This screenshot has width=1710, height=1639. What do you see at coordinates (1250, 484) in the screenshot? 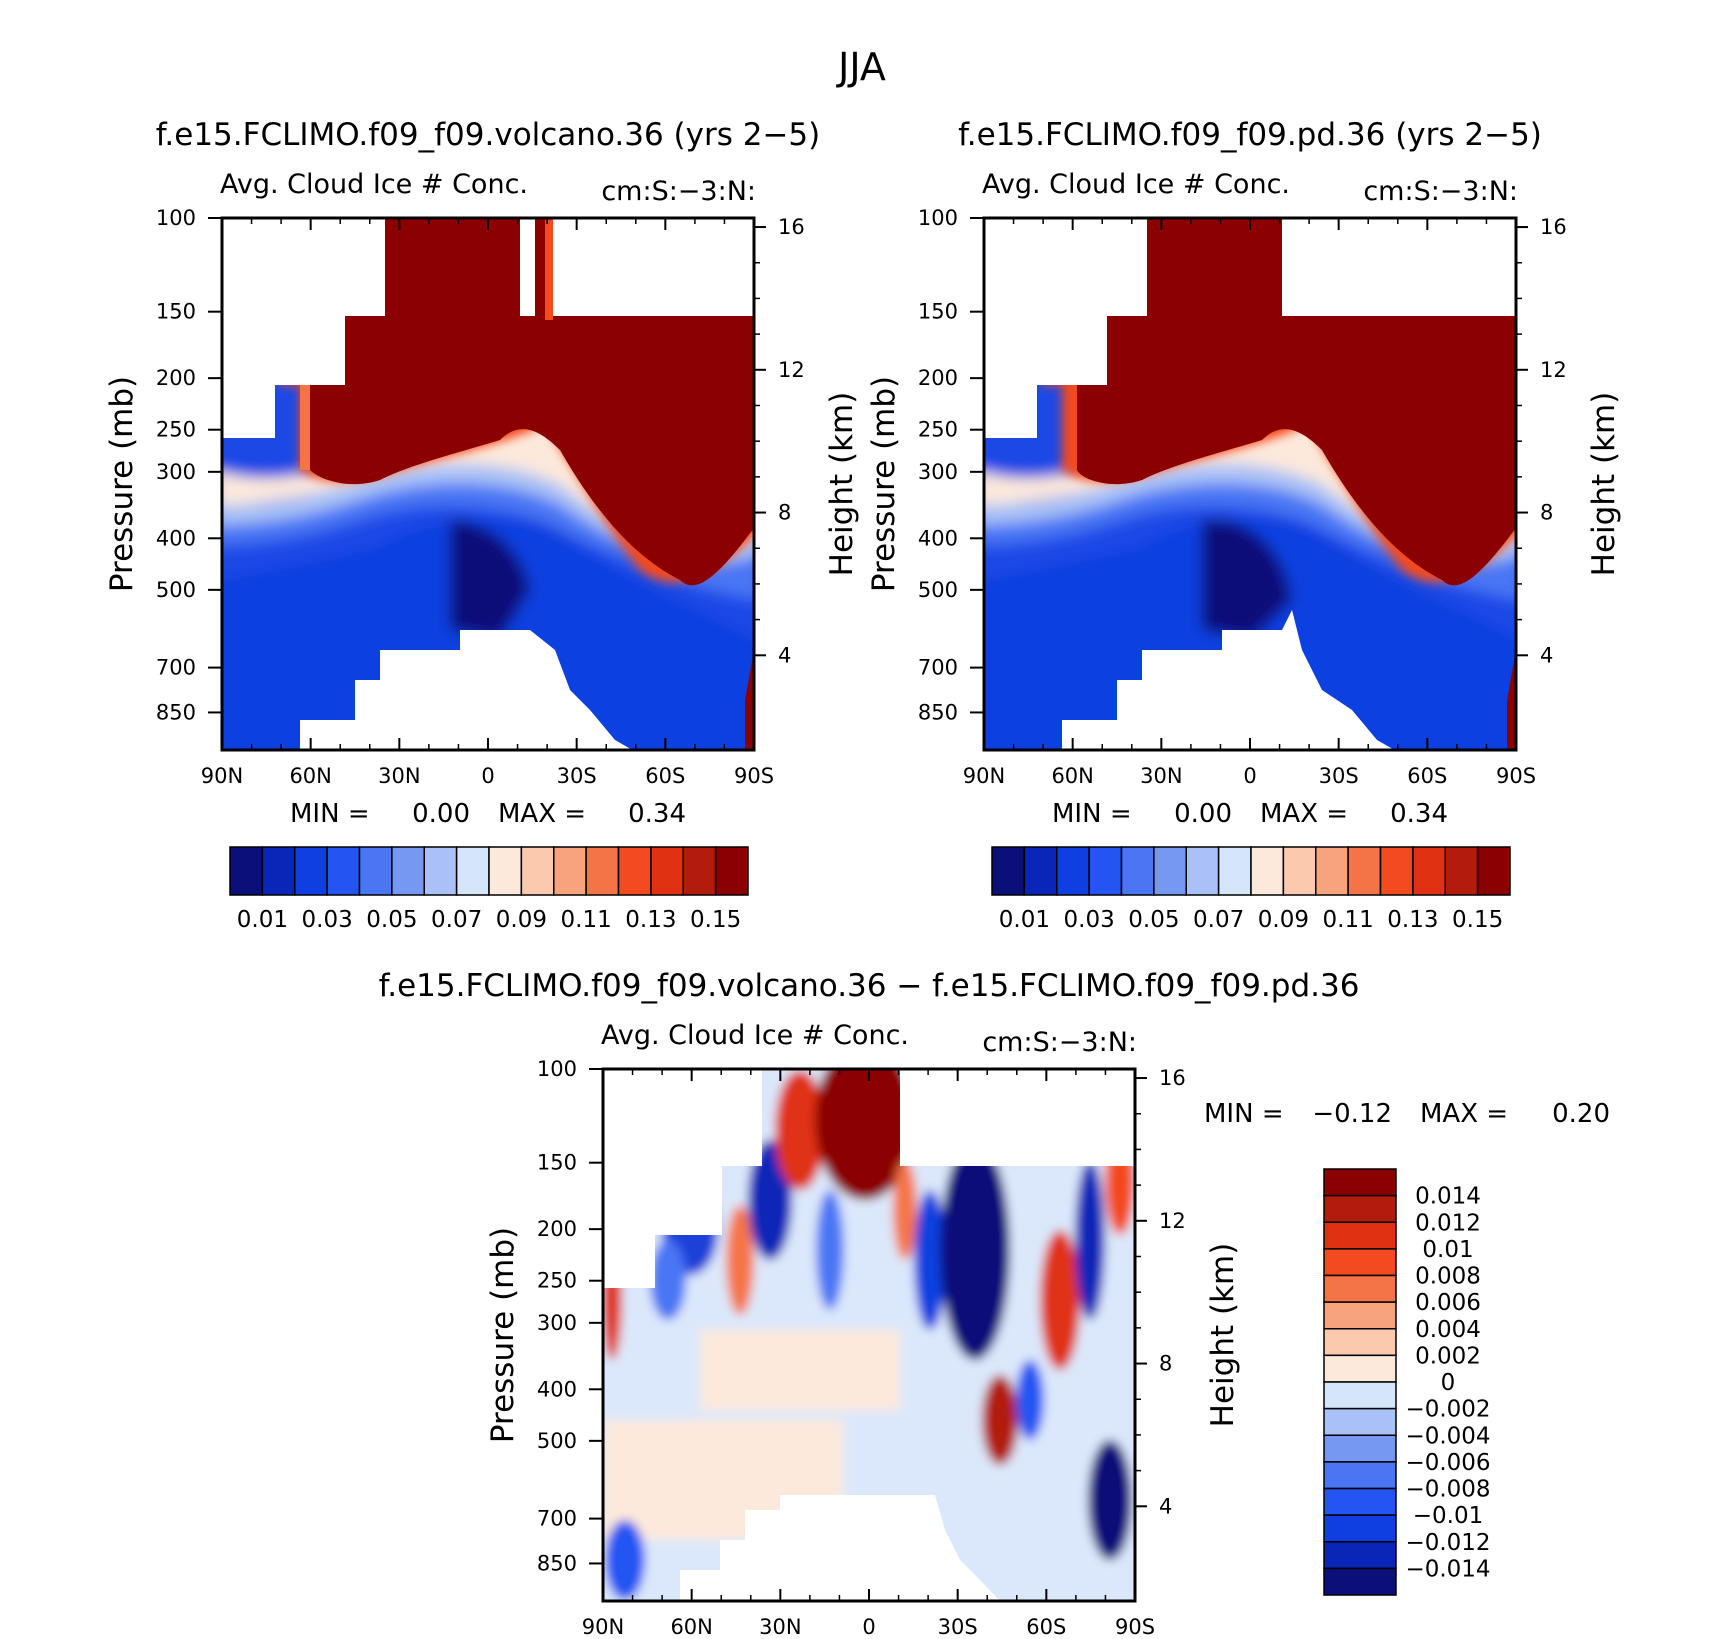
I see `plot-area` at bounding box center [1250, 484].